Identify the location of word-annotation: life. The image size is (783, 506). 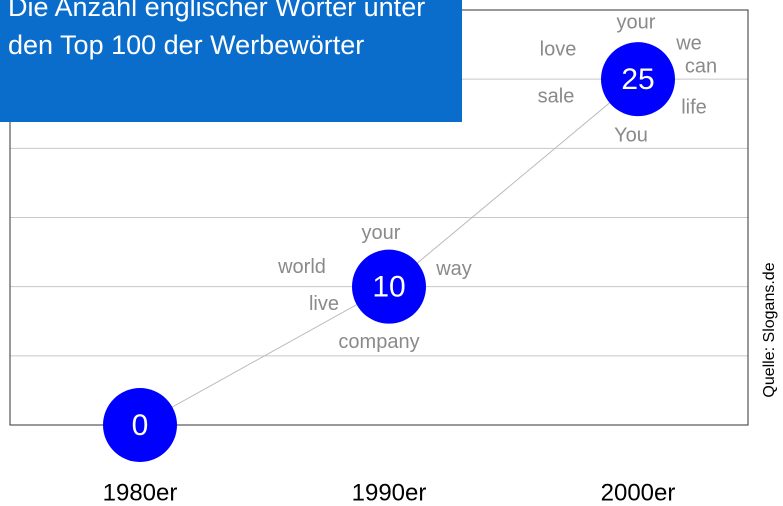
(694, 107).